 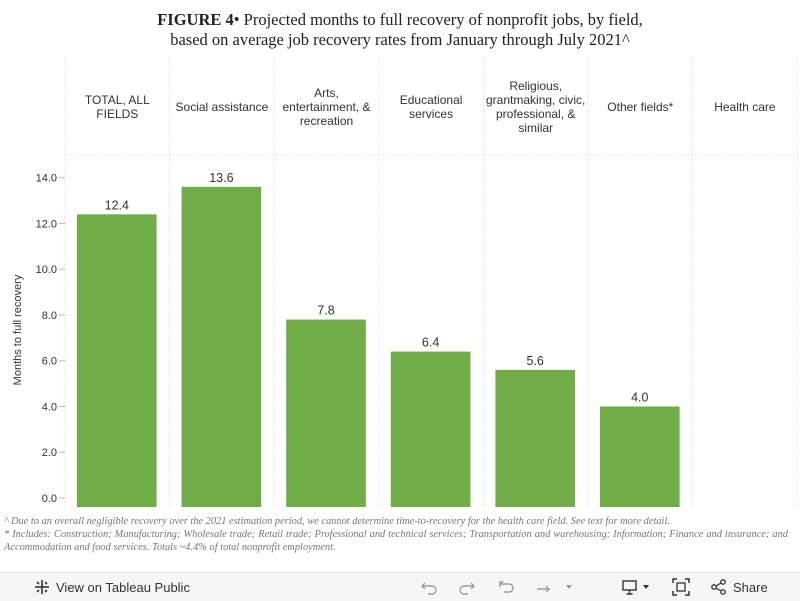 What do you see at coordinates (49, 407) in the screenshot?
I see `y-tick-label: 4.0` at bounding box center [49, 407].